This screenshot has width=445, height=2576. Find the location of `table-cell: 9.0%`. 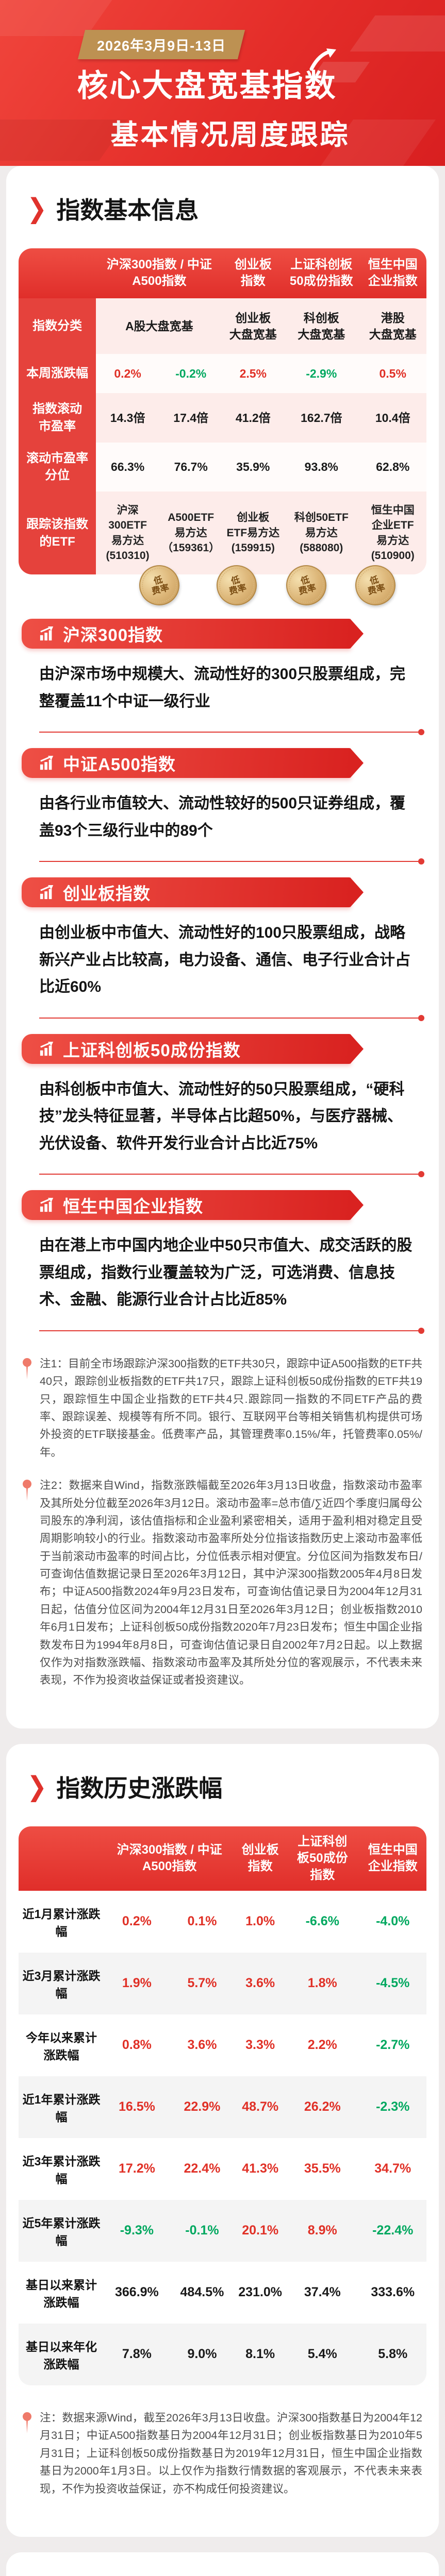

table-cell: 9.0% is located at coordinates (202, 2354).